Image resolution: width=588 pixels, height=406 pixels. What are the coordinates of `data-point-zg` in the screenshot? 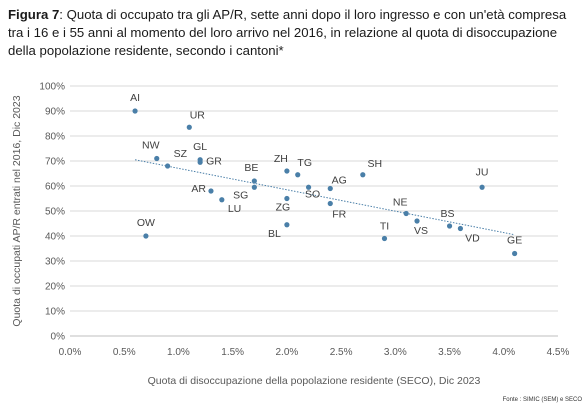 It's located at (287, 198).